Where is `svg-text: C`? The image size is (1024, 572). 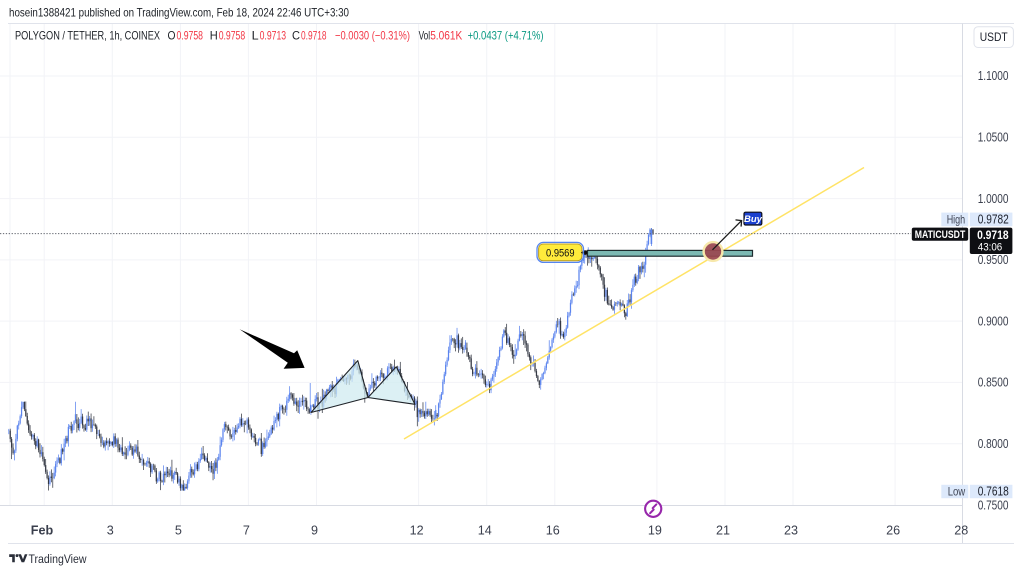 svg-text: C is located at coordinates (296, 36).